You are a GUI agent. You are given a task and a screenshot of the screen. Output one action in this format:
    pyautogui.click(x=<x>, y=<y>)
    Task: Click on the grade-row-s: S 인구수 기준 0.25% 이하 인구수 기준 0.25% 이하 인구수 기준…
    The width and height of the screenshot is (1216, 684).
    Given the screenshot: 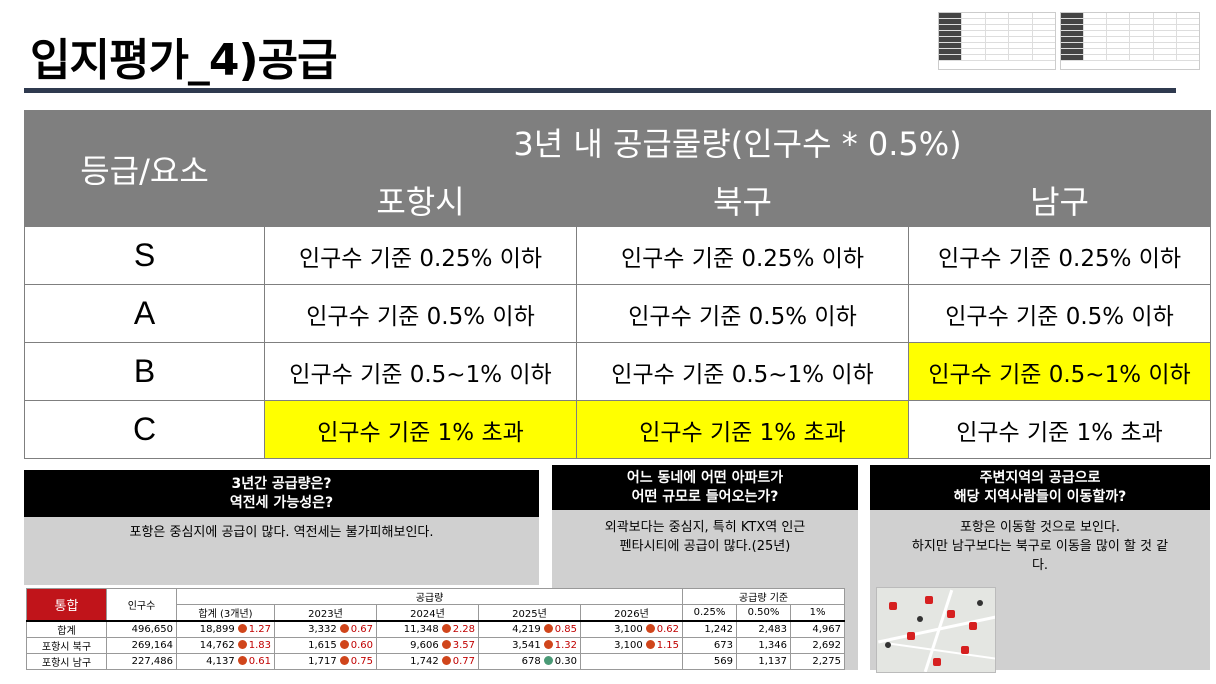 What is the action you would take?
    pyautogui.click(x=618, y=255)
    